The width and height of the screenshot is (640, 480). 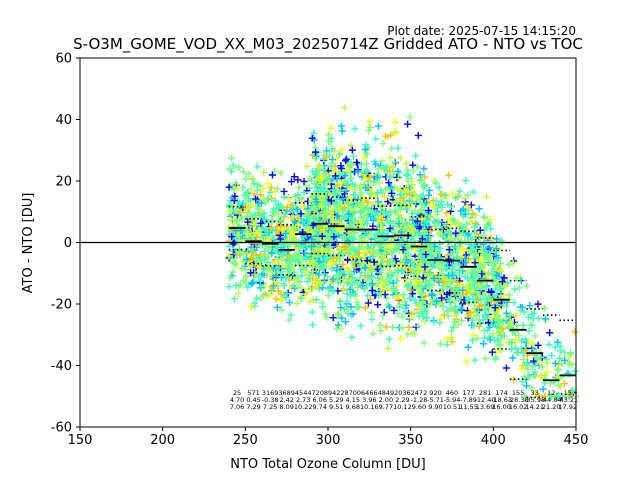 I want to click on bin-annotation-row3: 7.06, so click(x=237, y=407).